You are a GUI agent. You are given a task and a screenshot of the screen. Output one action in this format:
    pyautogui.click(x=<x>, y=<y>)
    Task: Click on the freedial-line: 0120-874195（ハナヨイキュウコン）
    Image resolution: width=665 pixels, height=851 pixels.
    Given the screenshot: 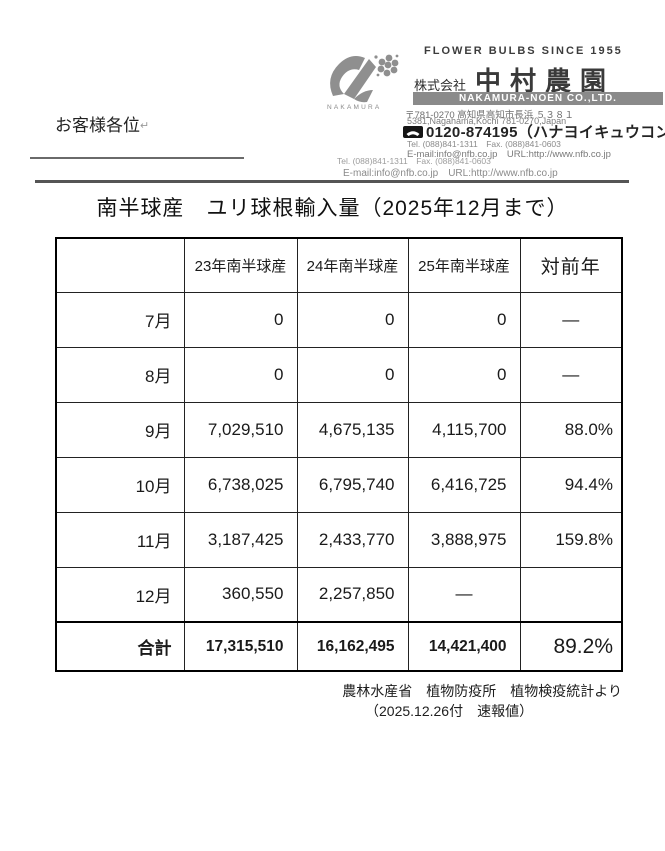 What is the action you would take?
    pyautogui.click(x=534, y=131)
    